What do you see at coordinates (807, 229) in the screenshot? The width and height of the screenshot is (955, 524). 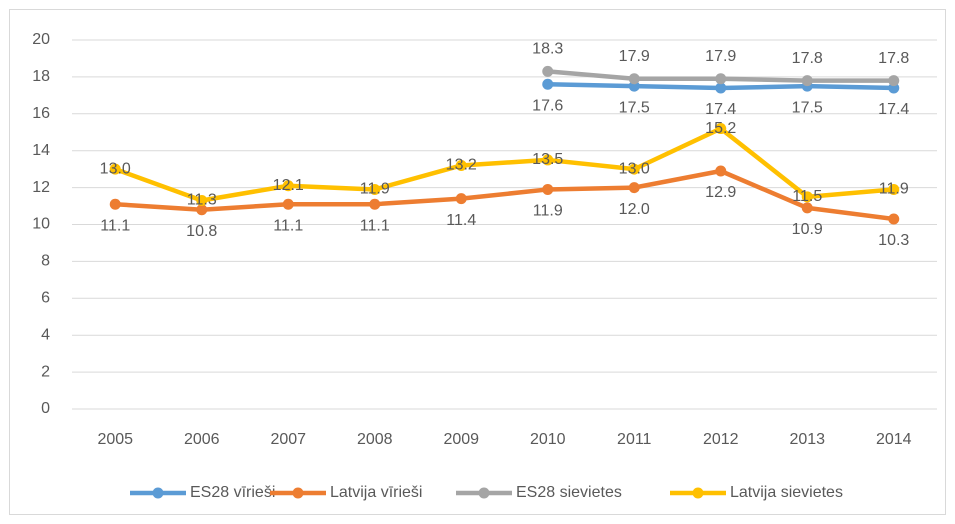 I see `data-label: 10.9` at bounding box center [807, 229].